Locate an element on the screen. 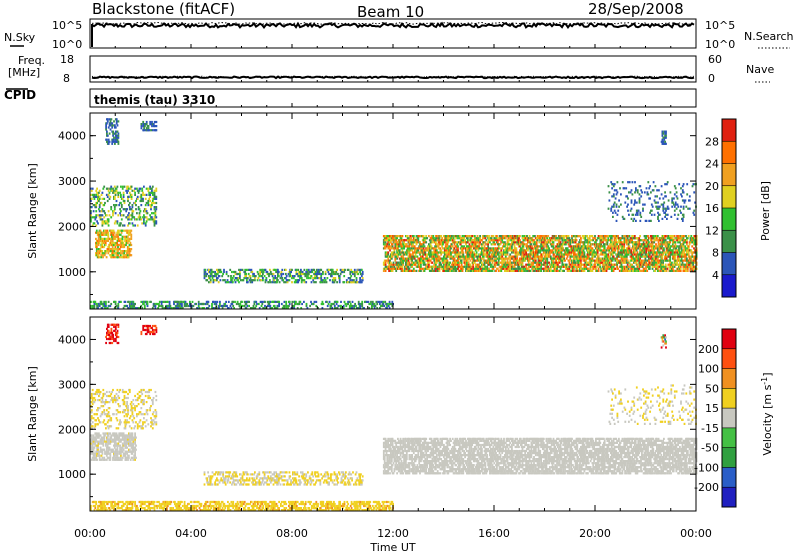 The width and height of the screenshot is (800, 554). noise-search-trace is located at coordinates (392, 23).